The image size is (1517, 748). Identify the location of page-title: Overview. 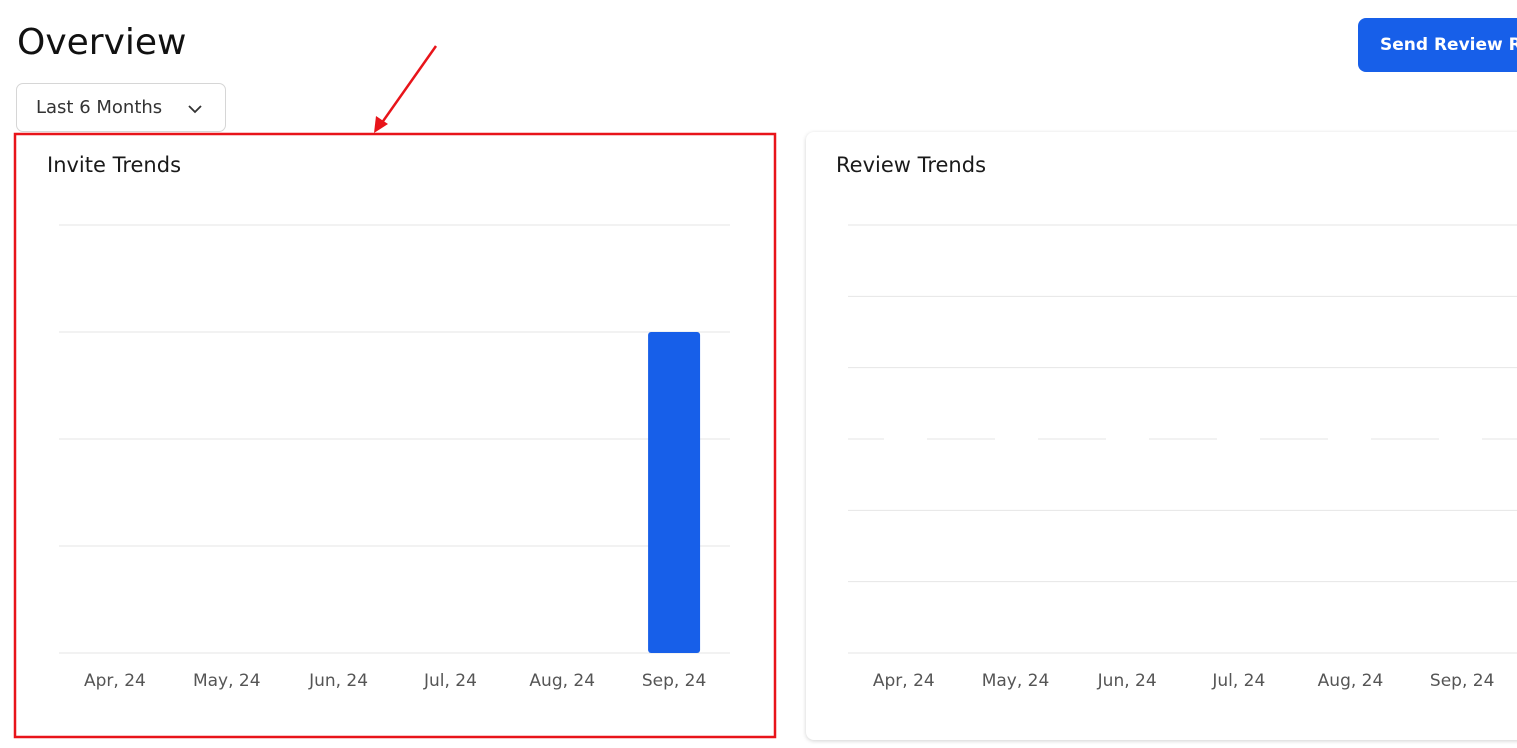
(102, 42).